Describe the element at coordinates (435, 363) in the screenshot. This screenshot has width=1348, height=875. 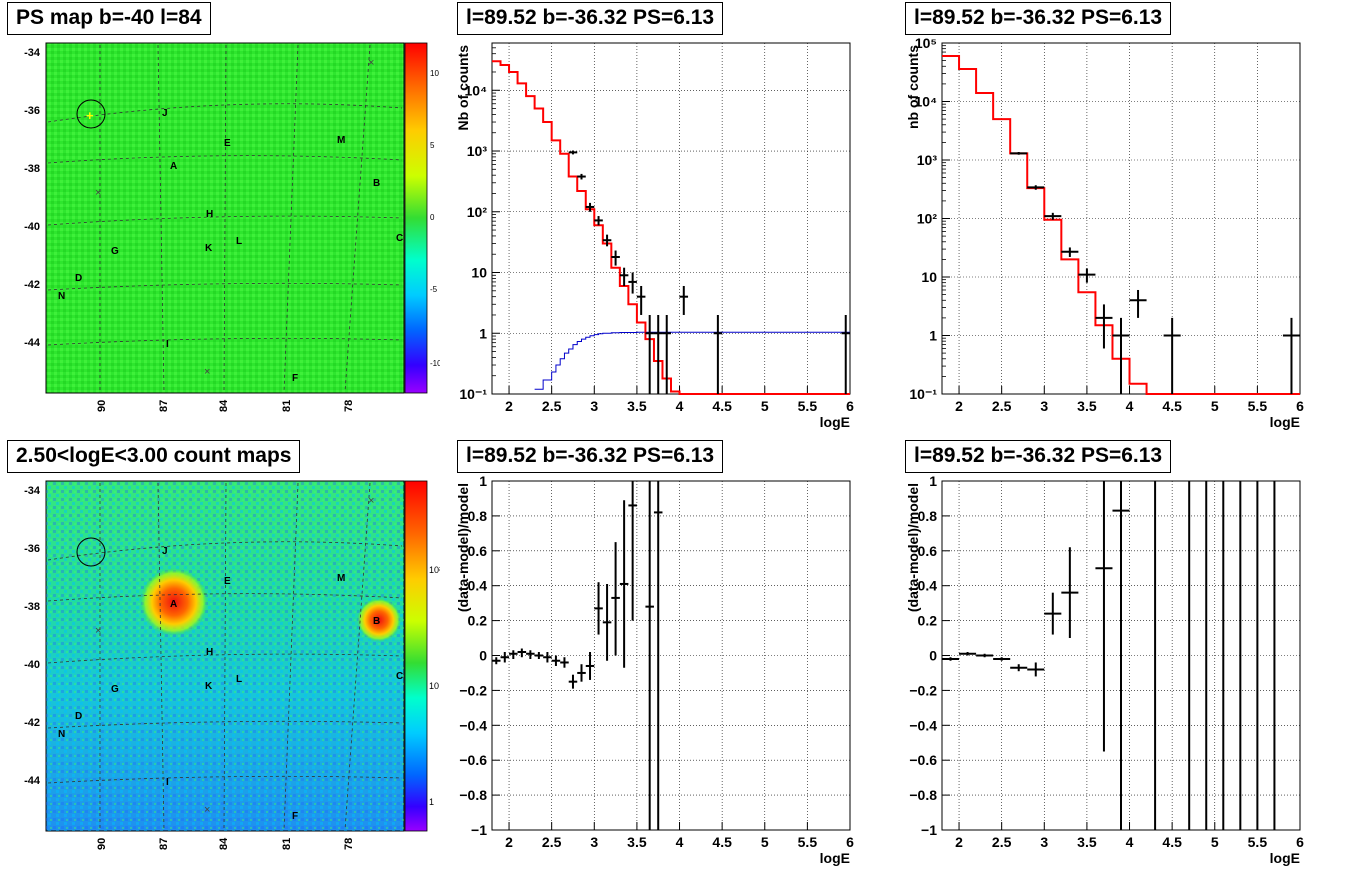
I see `colorbar-tick: -10` at that location.